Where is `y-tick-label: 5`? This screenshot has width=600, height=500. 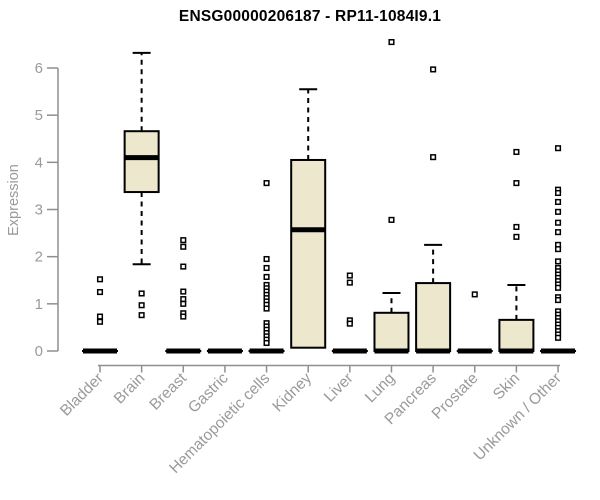
y-tick-label: 5 is located at coordinates (39, 115).